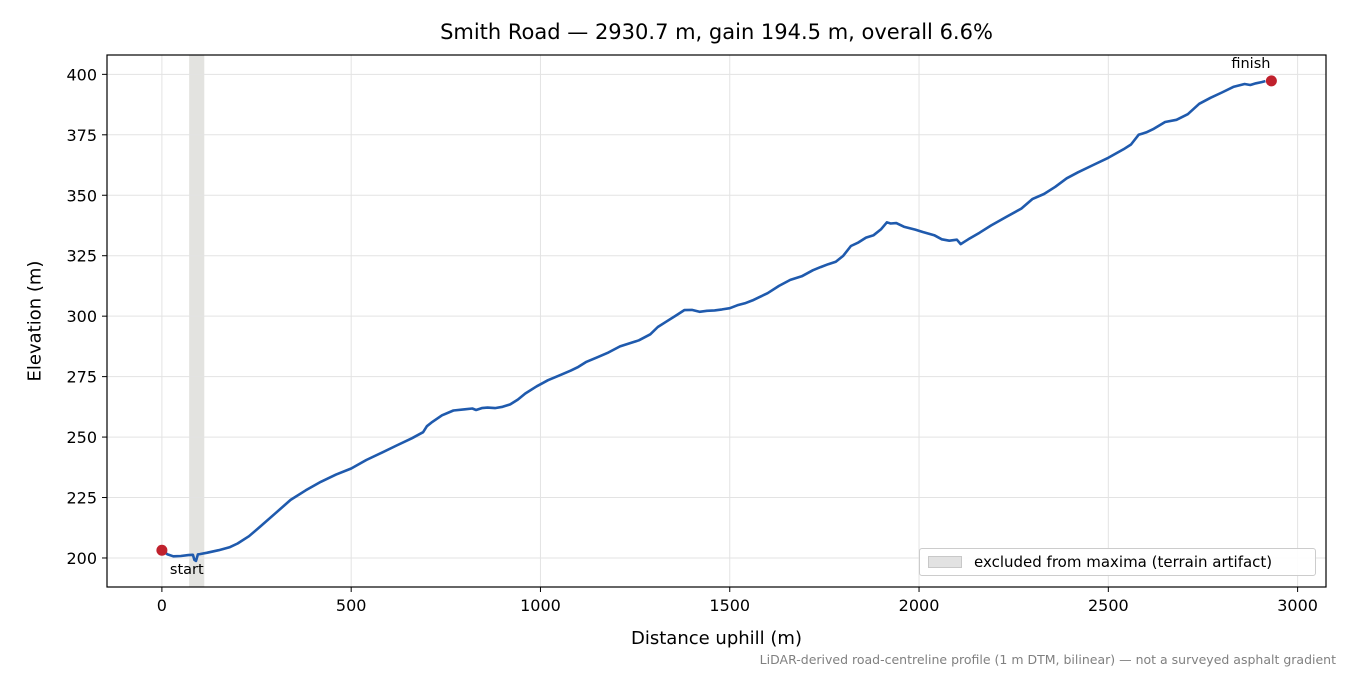 This screenshot has height=675, width=1350. I want to click on label-start: start, so click(187, 570).